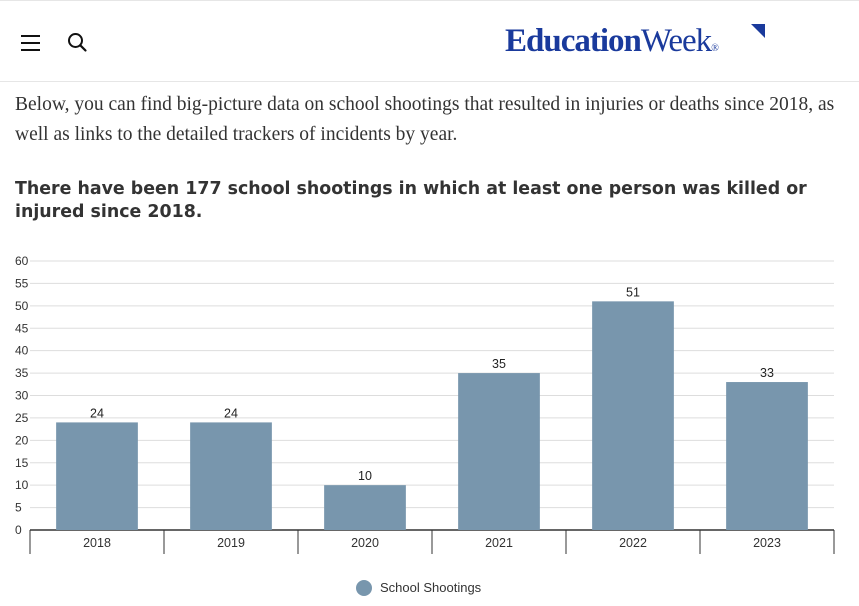 Image resolution: width=859 pixels, height=606 pixels. Describe the element at coordinates (715, 48) in the screenshot. I see `logo-registered-mark: ®` at that location.